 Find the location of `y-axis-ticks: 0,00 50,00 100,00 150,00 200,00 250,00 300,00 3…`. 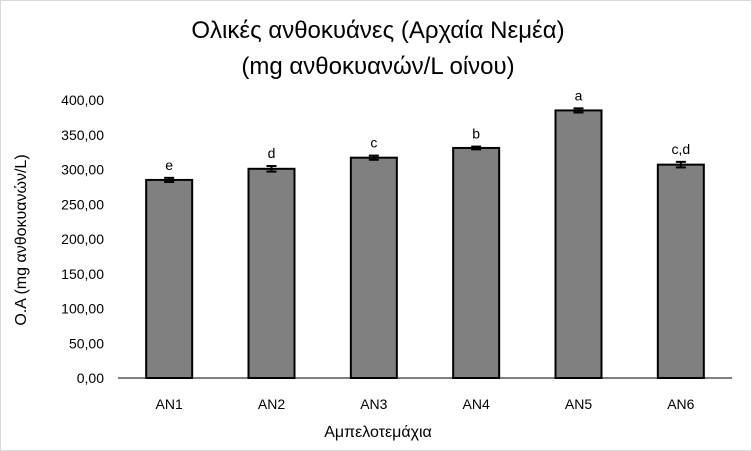

y-axis-ticks: 0,00 50,00 100,00 150,00 200,00 250,00 300,00 3… is located at coordinates (82, 239).